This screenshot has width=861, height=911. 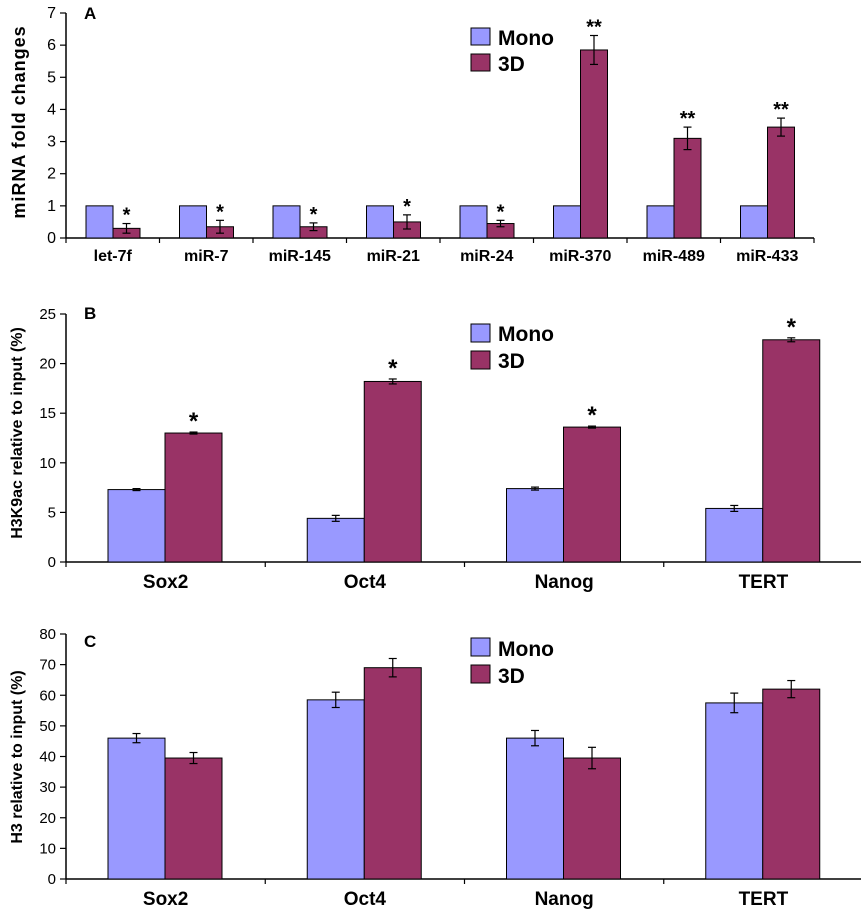 What do you see at coordinates (19, 121) in the screenshot?
I see `panel-a-ylabel: miRNA fold changes` at bounding box center [19, 121].